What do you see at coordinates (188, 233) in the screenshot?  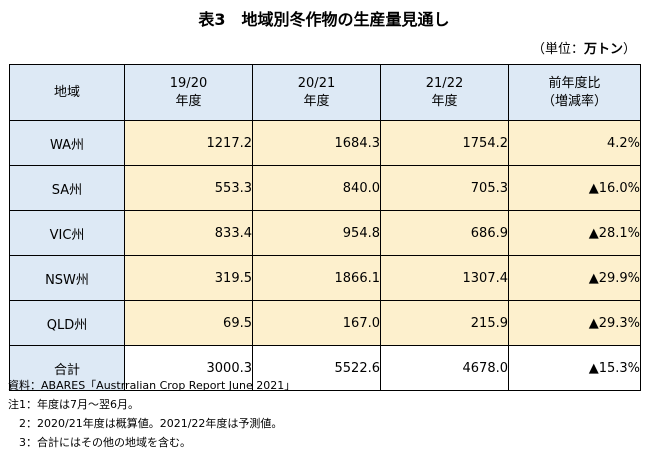 I see `value-1920-cell: 833.4` at bounding box center [188, 233].